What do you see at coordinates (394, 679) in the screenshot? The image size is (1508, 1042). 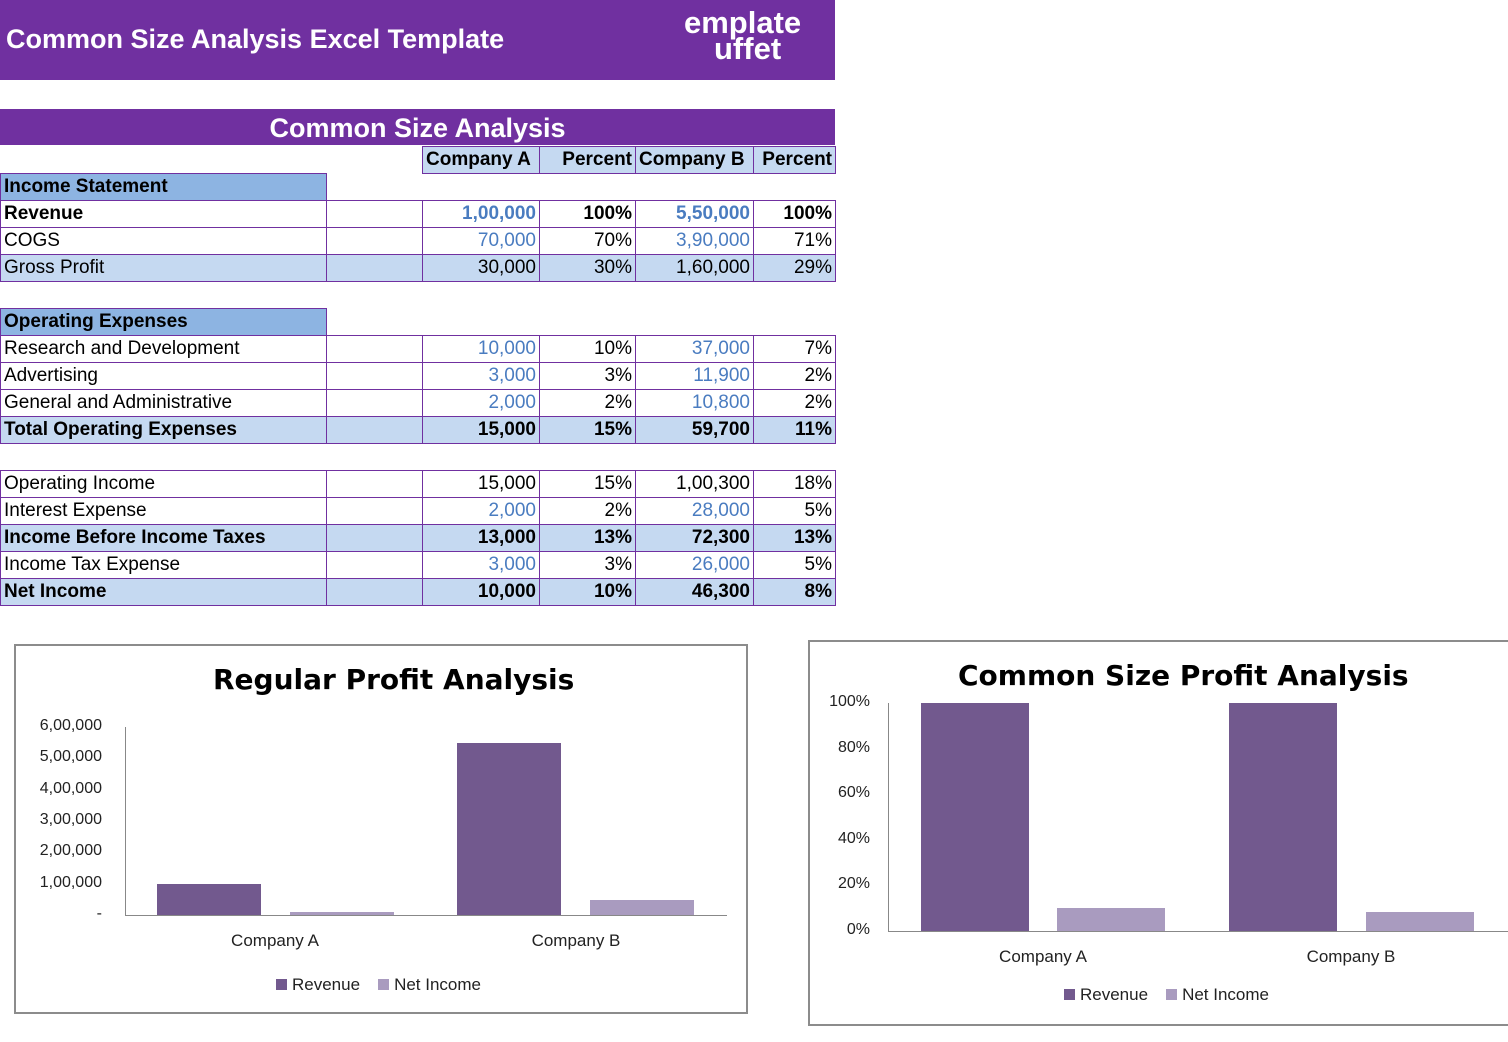 I see `chart-title: Regular Profit Analysis` at bounding box center [394, 679].